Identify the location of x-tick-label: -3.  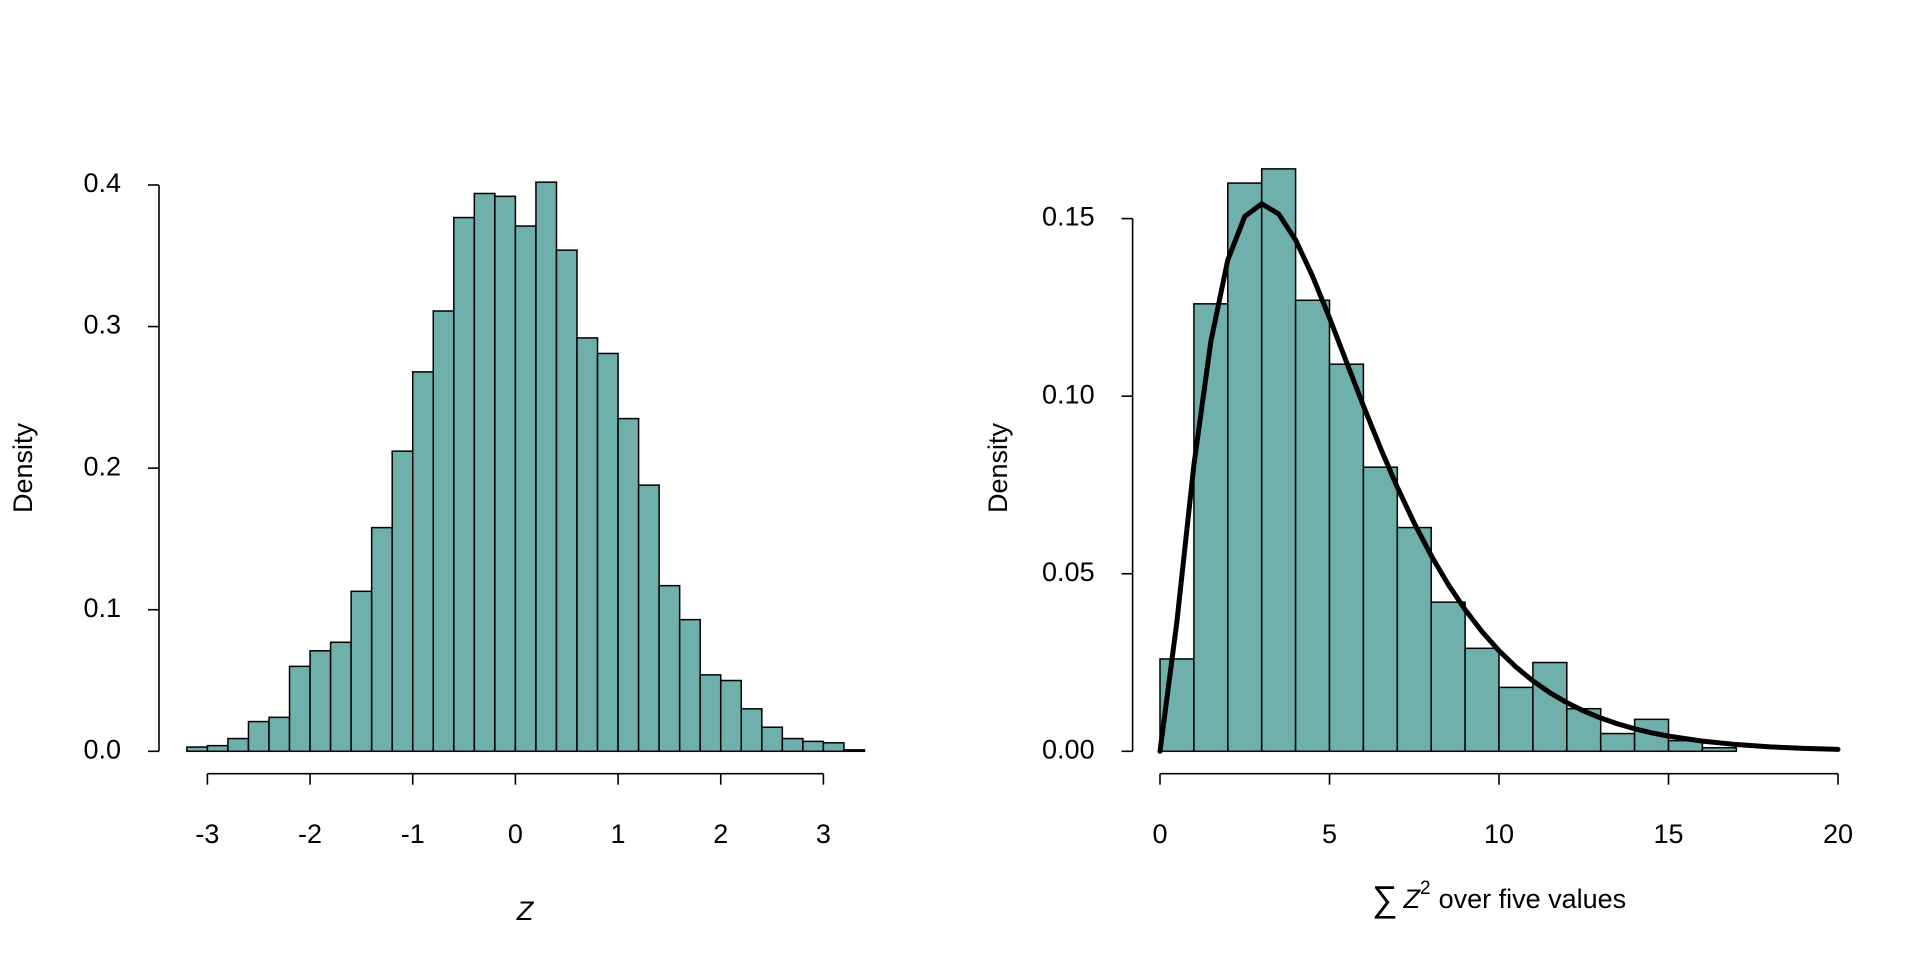
(207, 834).